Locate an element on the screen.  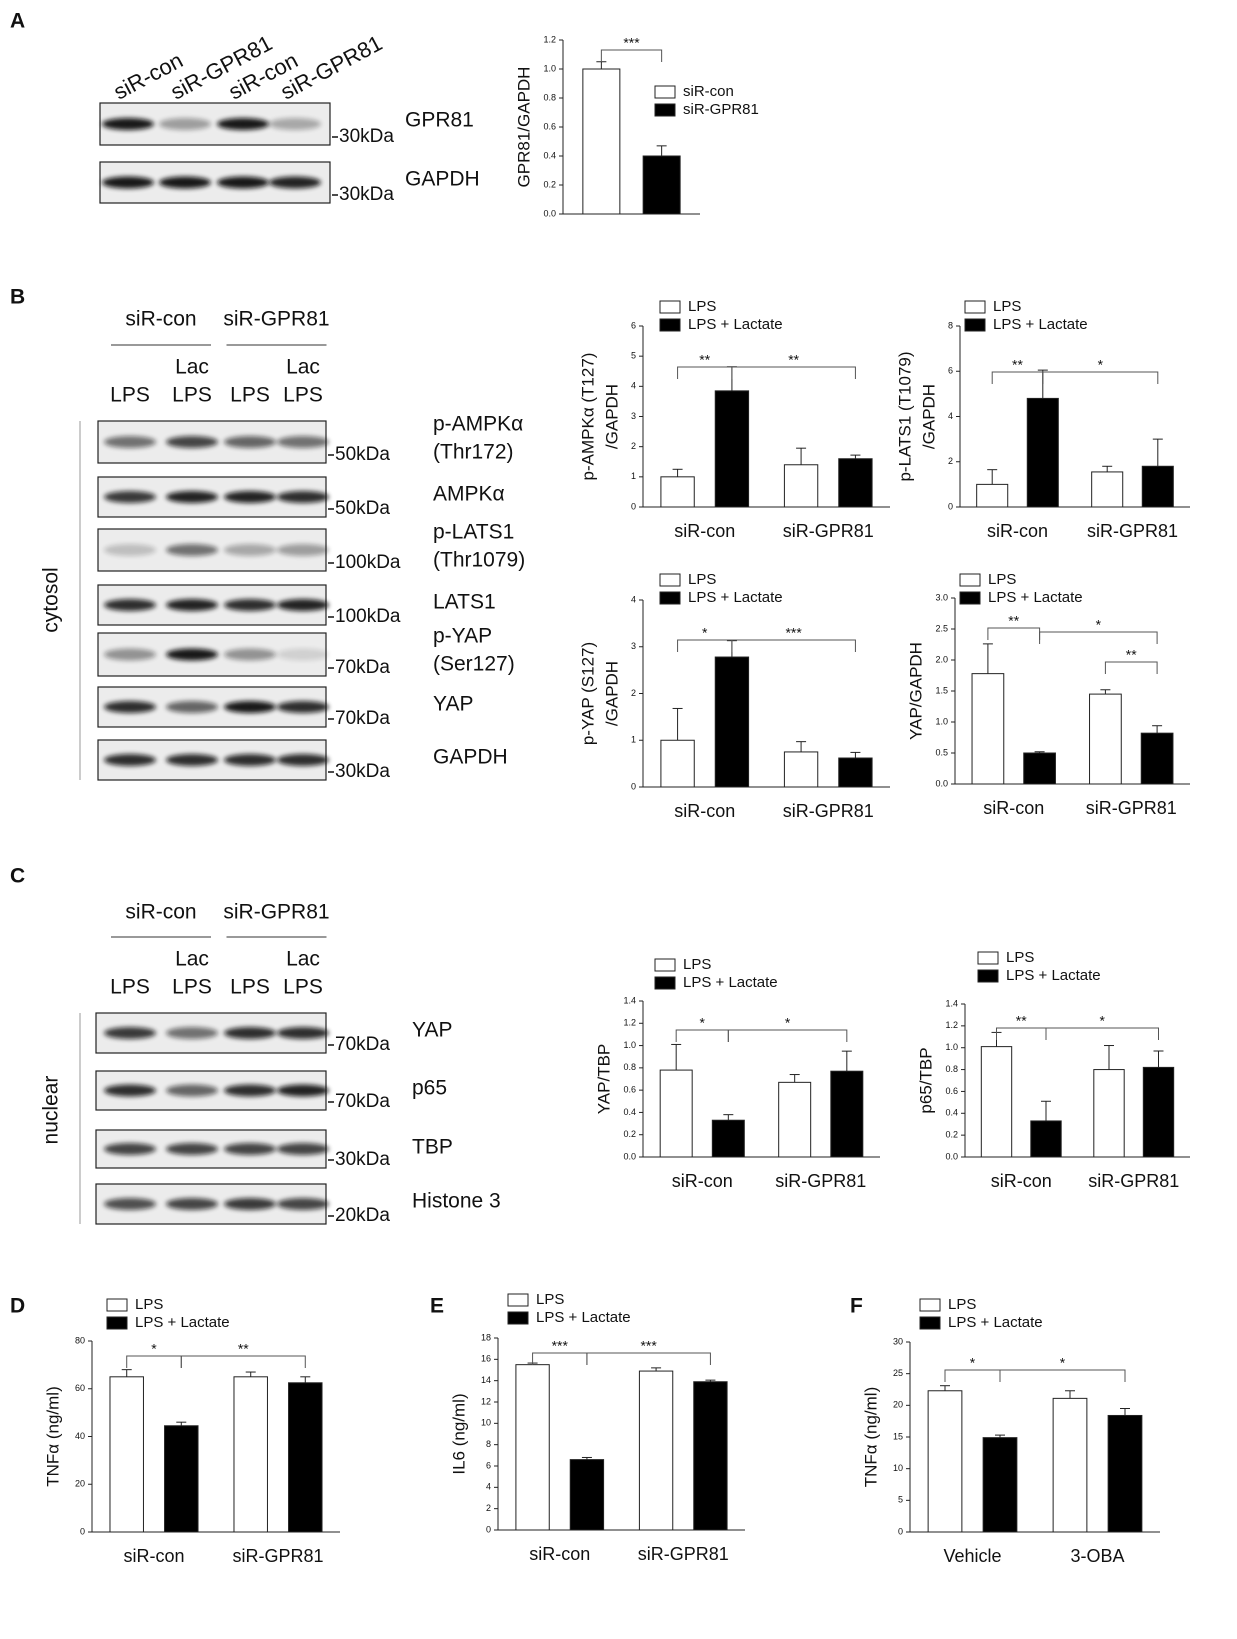
sig-label: *** is located at coordinates (560, 1346).